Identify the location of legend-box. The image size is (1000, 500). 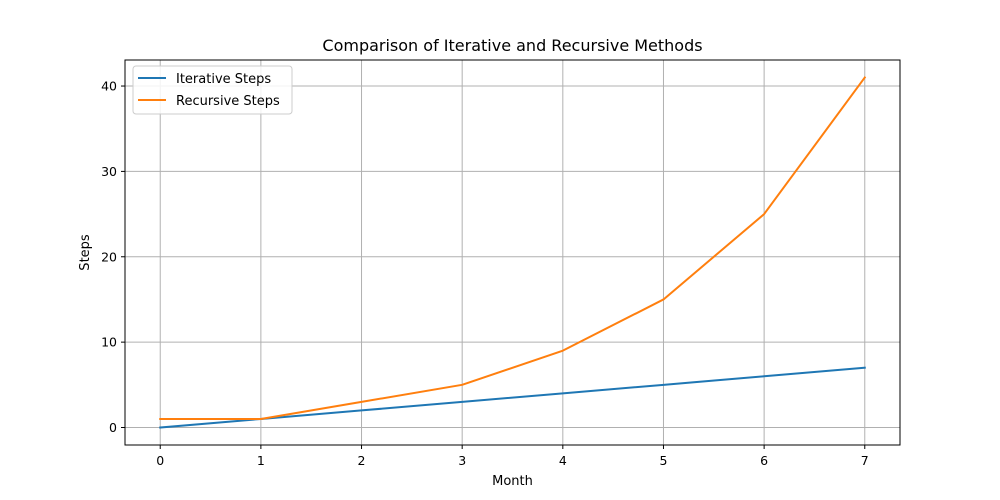
(212, 90).